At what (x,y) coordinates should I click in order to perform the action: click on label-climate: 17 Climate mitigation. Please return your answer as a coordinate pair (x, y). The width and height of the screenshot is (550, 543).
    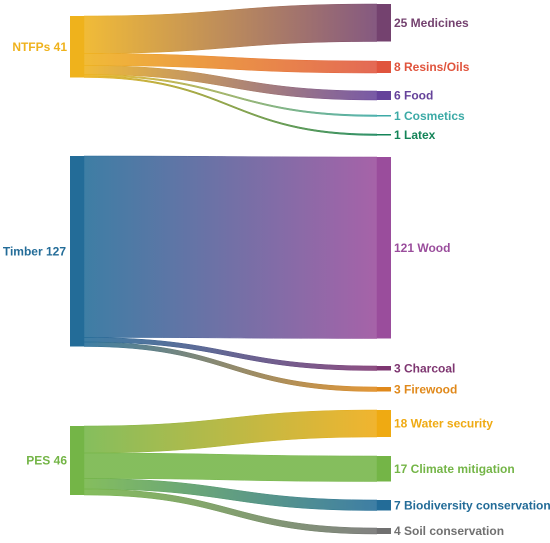
    Looking at the image, I should click on (454, 469).